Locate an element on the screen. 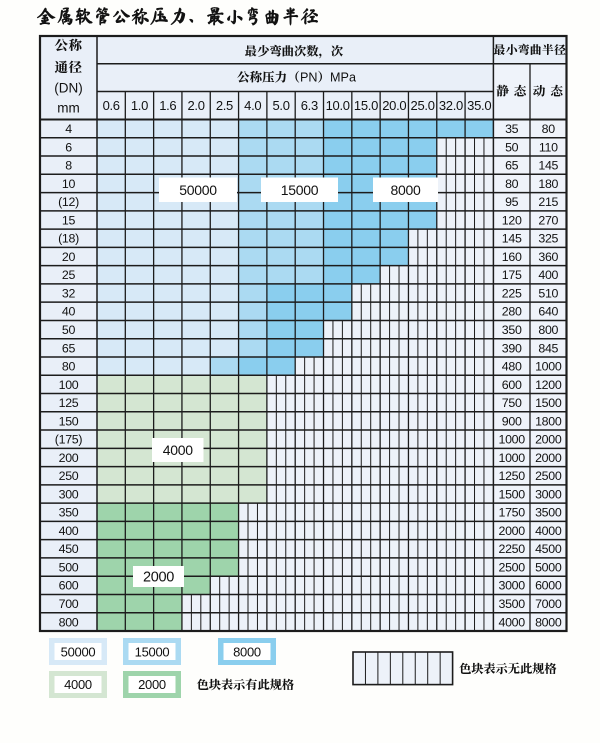  svg-text: 100 is located at coordinates (69, 385).